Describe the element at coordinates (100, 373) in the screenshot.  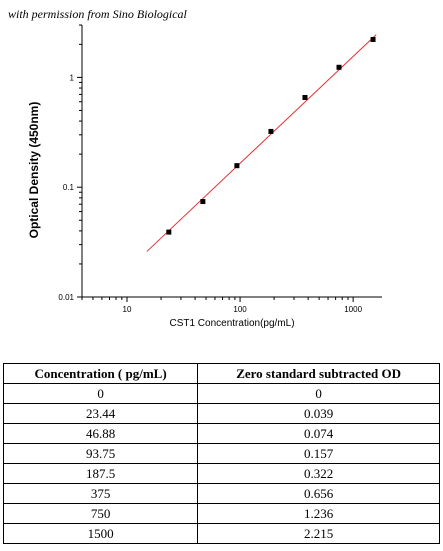
I see `table-header-concentration: Concentration ( pg/mL)` at that location.